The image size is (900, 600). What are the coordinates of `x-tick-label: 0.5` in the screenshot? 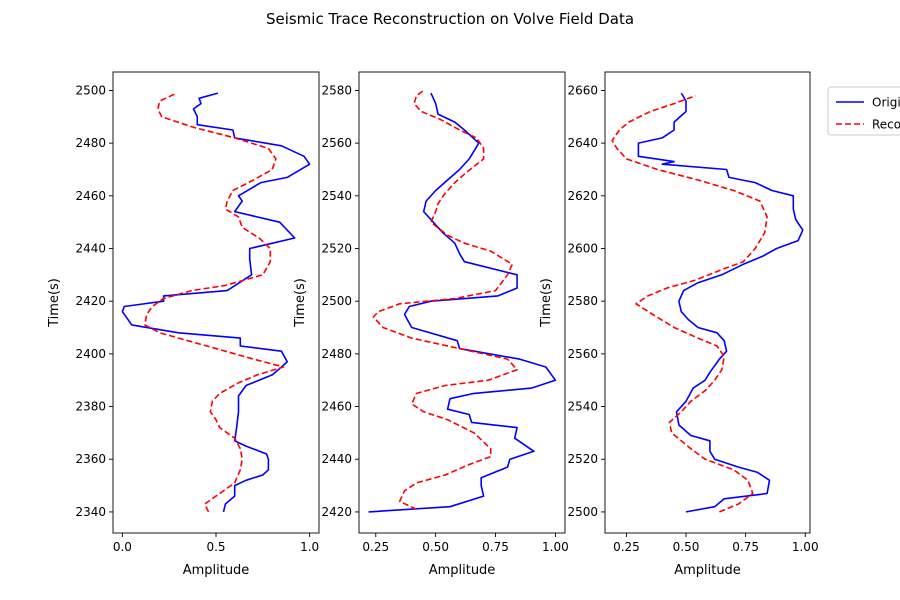 It's located at (215, 547).